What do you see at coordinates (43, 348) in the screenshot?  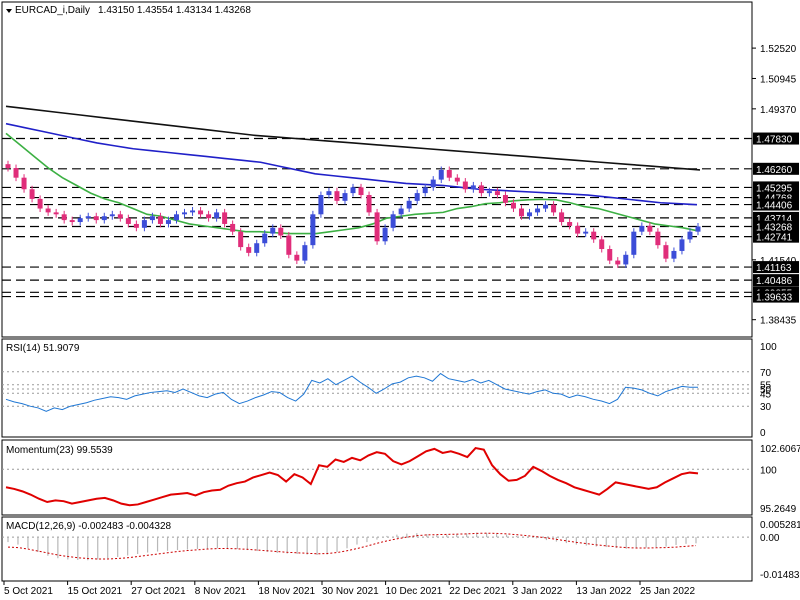 I see `rsi-title: RSI(14) 51.9079` at bounding box center [43, 348].